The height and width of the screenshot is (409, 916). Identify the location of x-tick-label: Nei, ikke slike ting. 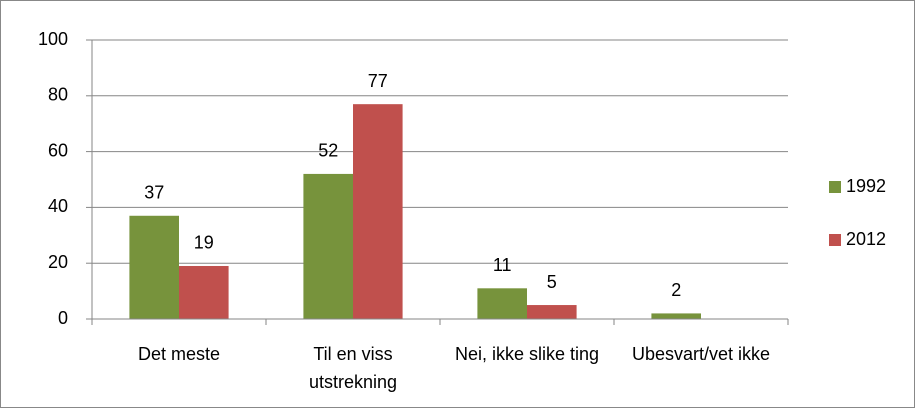
(527, 354).